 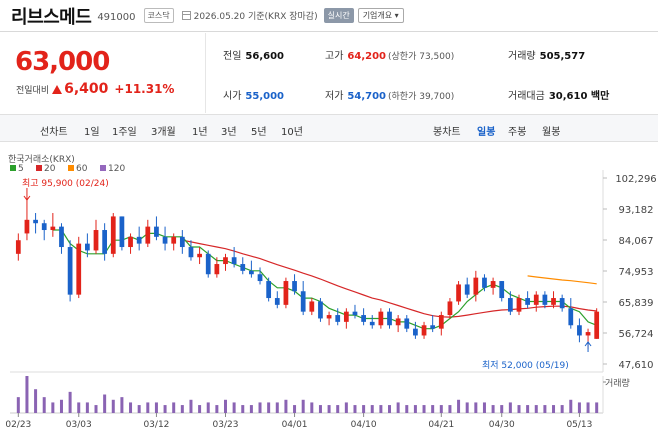 I want to click on market-badge: 코스닥, so click(x=158, y=15).